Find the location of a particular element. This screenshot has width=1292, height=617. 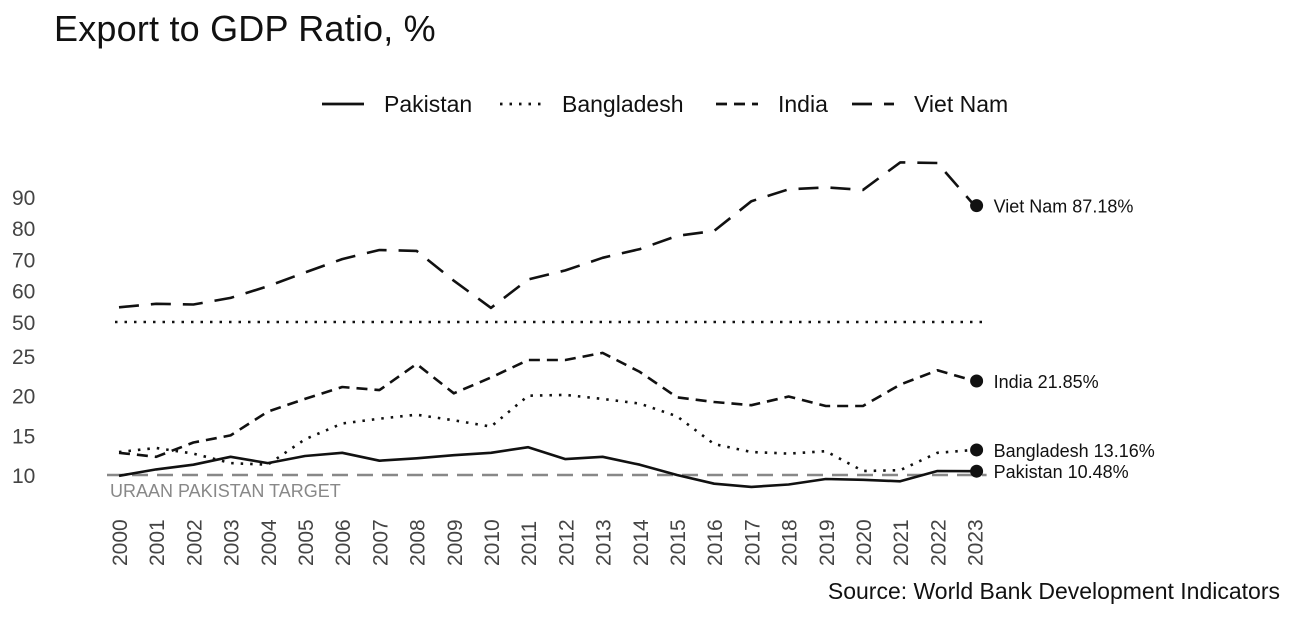

x-tick-label: 2004 is located at coordinates (269, 542).